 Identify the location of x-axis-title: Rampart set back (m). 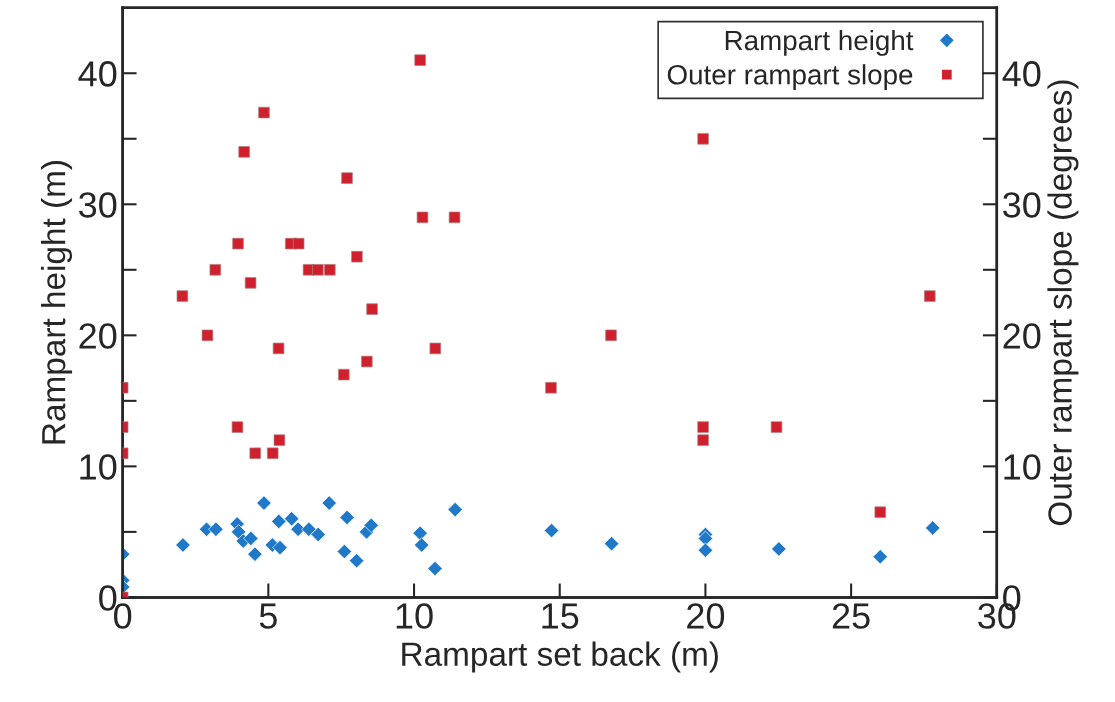
(560, 657).